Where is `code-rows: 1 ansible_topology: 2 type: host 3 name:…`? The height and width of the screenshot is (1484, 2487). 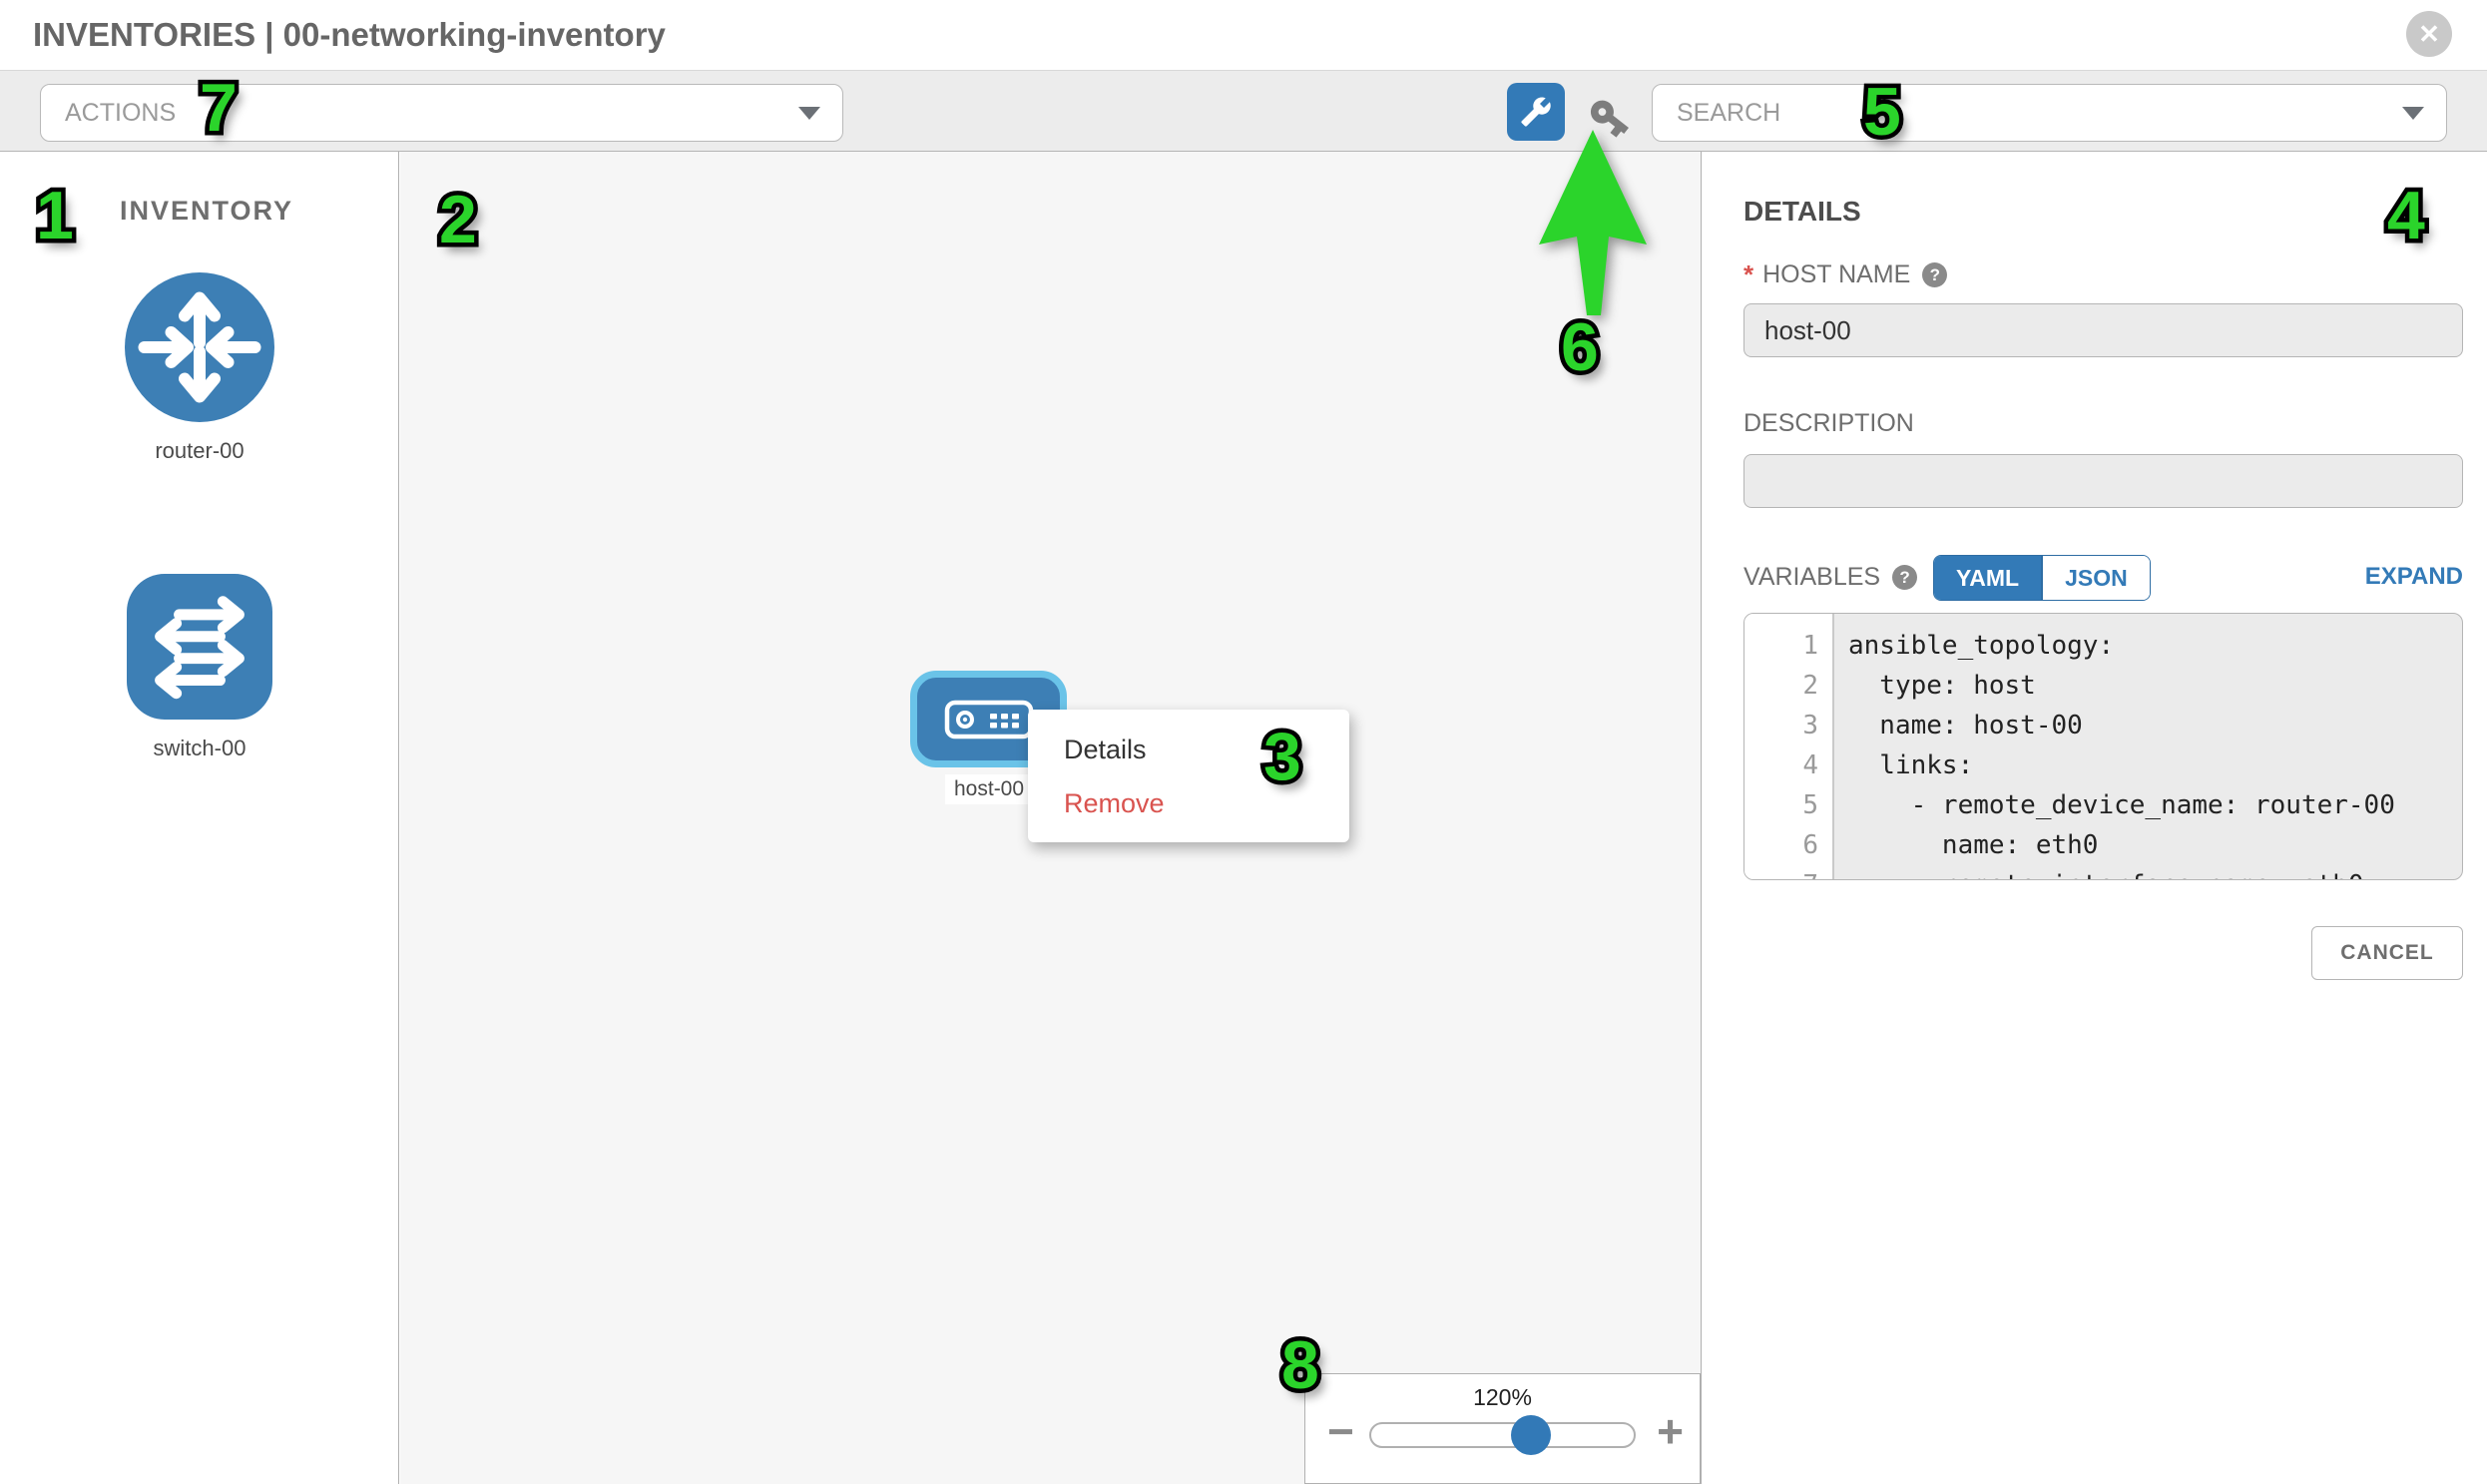 code-rows: 1 ansible_topology: 2 type: host 3 name:… is located at coordinates (2103, 752).